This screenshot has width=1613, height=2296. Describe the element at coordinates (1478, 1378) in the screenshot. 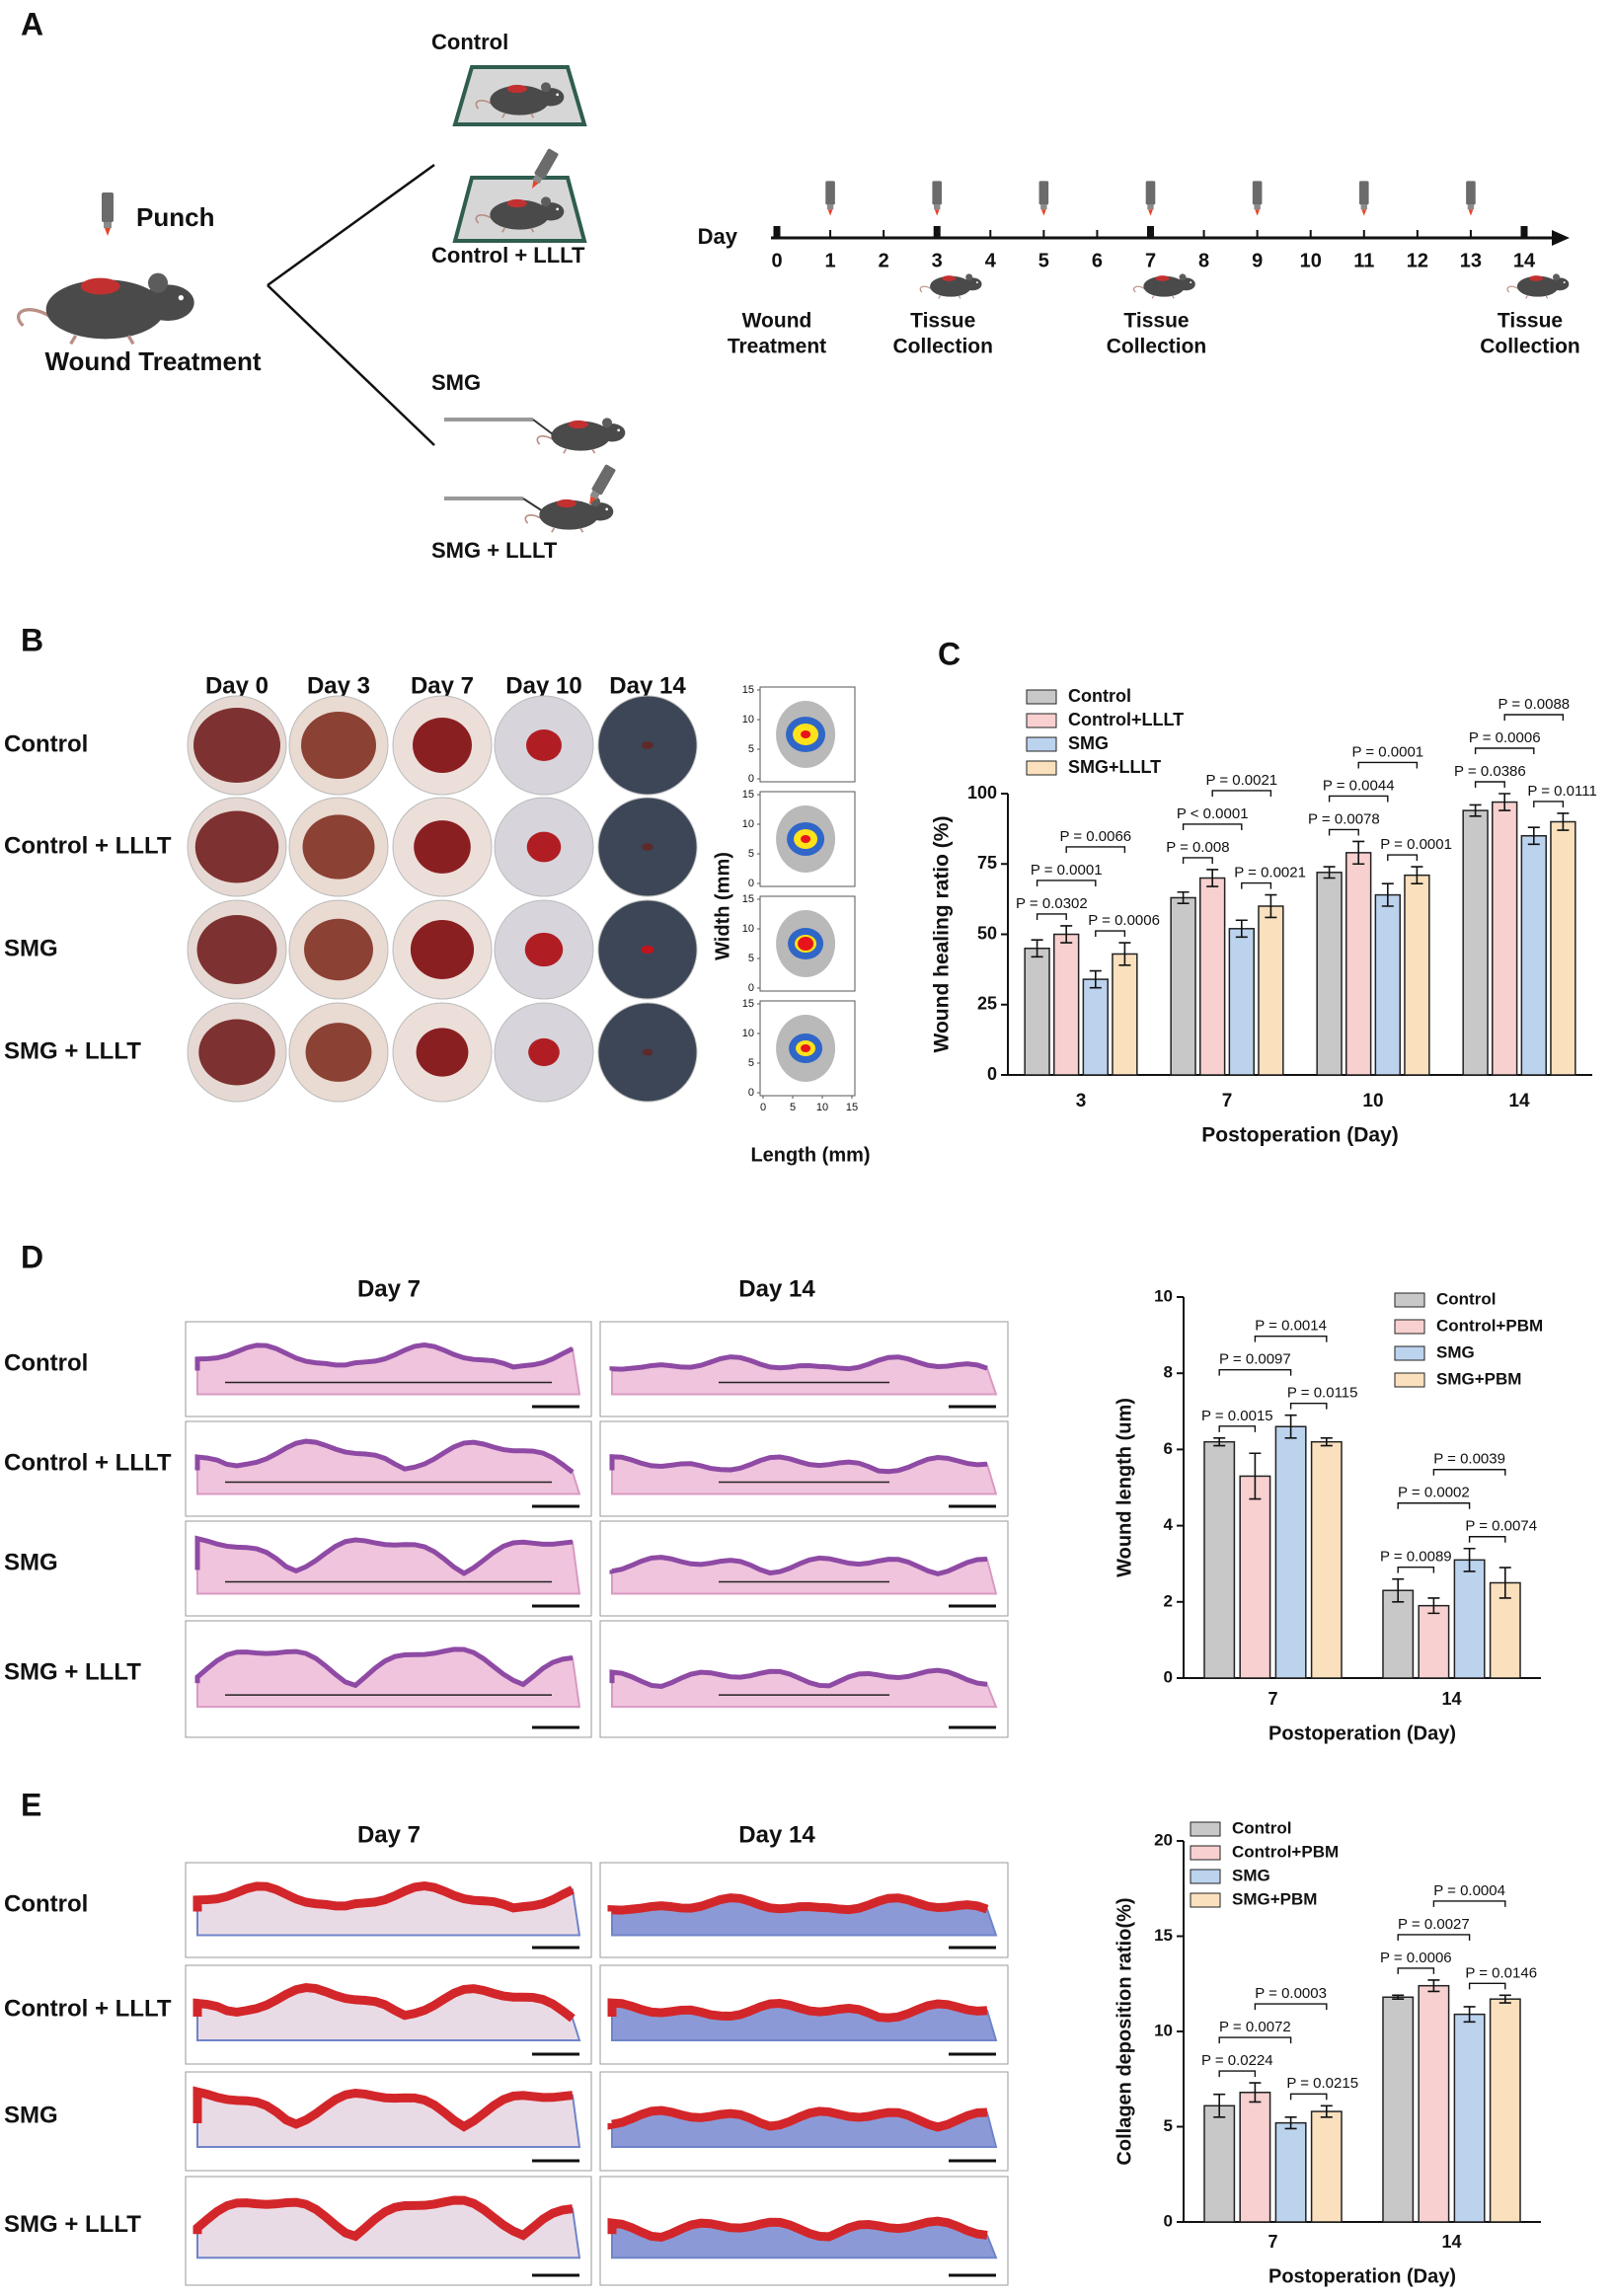

I see `legend-label: SMG+PBM` at that location.